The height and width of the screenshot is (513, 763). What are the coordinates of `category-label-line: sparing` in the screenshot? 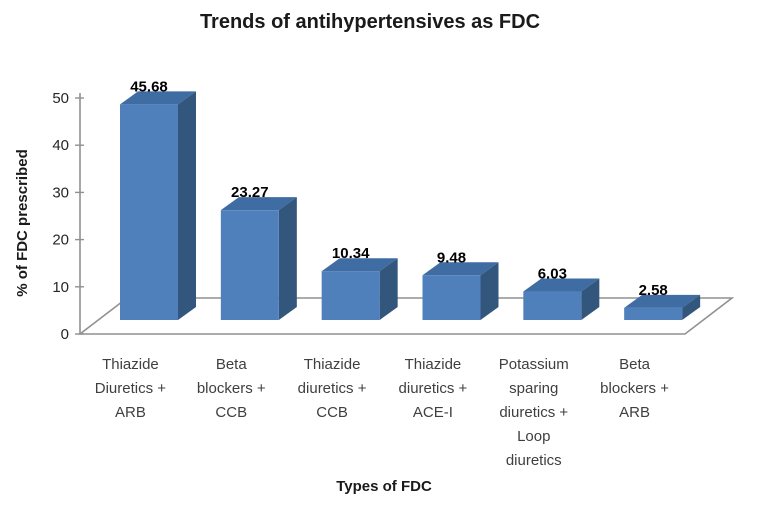 It's located at (533, 388).